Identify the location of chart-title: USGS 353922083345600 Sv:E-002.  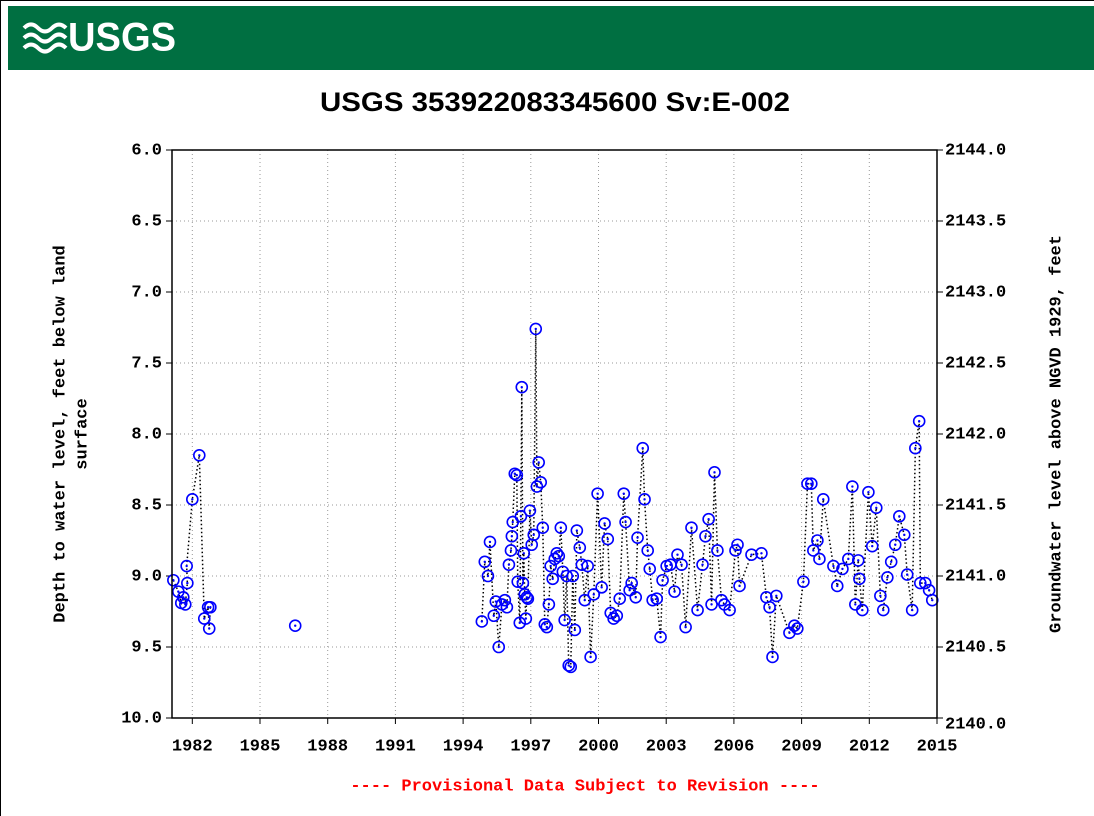
(555, 102).